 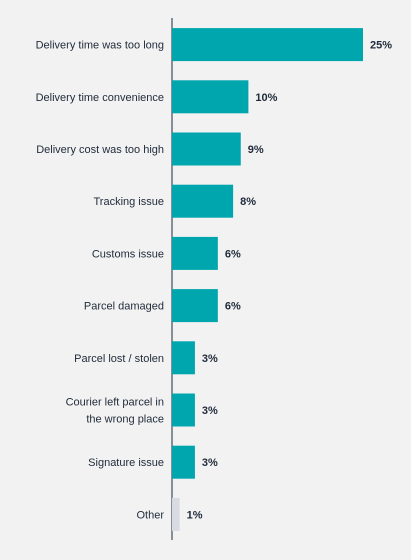 I want to click on value-label-5: 6%, so click(x=233, y=307).